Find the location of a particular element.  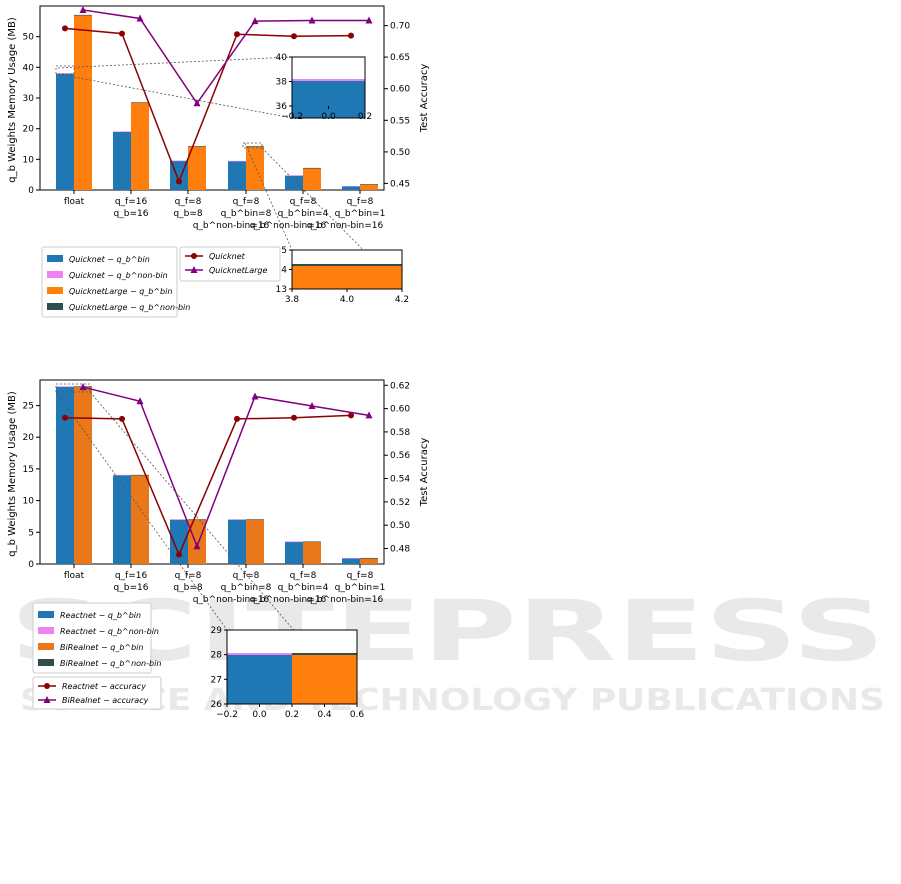

legend-label: Quicknet − q_b^non-bin is located at coordinates (118, 275).